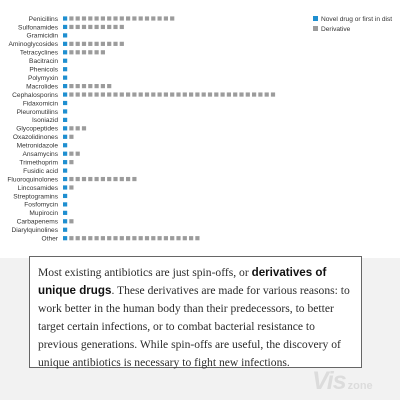 The height and width of the screenshot is (400, 400). I want to click on category-label-polymyxin: Polymyxin, so click(43, 78).